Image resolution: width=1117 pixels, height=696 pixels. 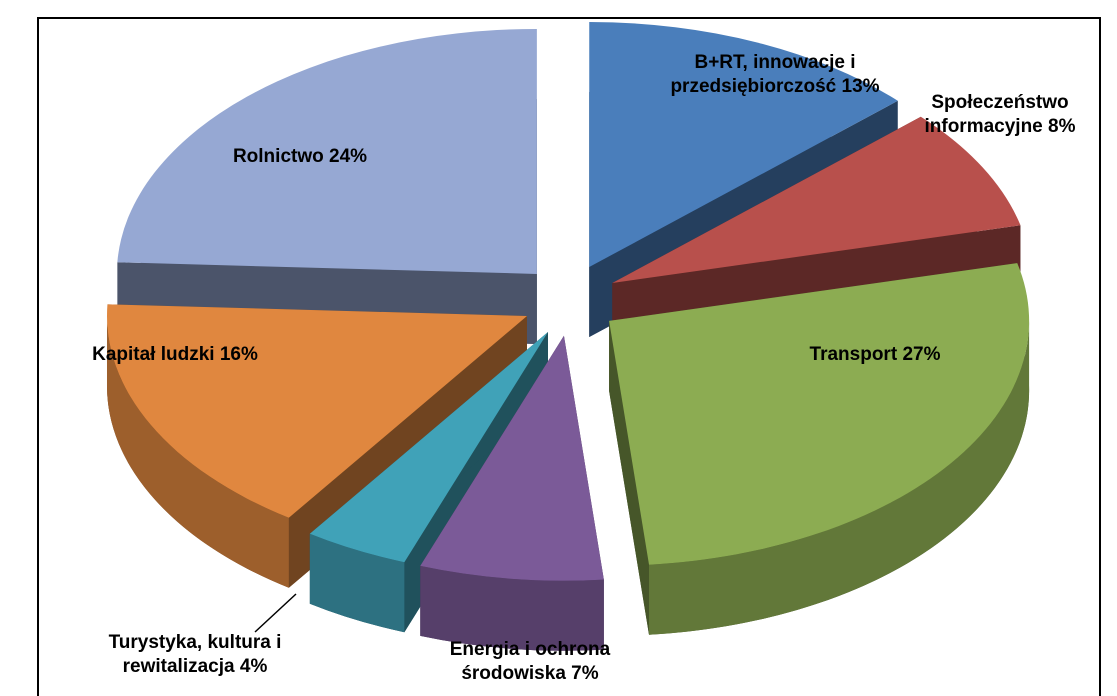 I want to click on label-name: Transport, so click(x=853, y=354).